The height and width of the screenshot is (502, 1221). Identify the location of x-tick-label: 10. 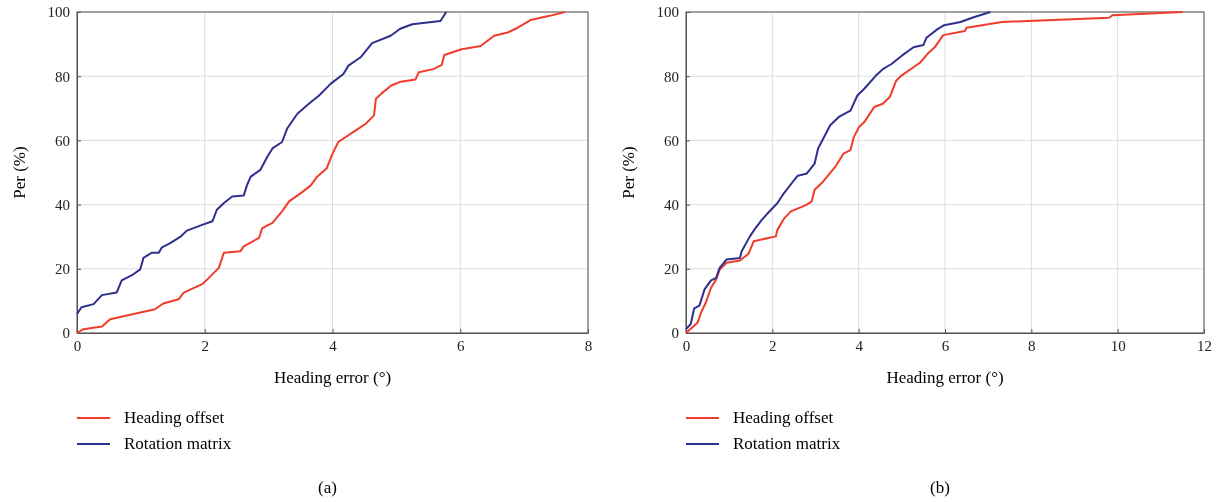
(1118, 345).